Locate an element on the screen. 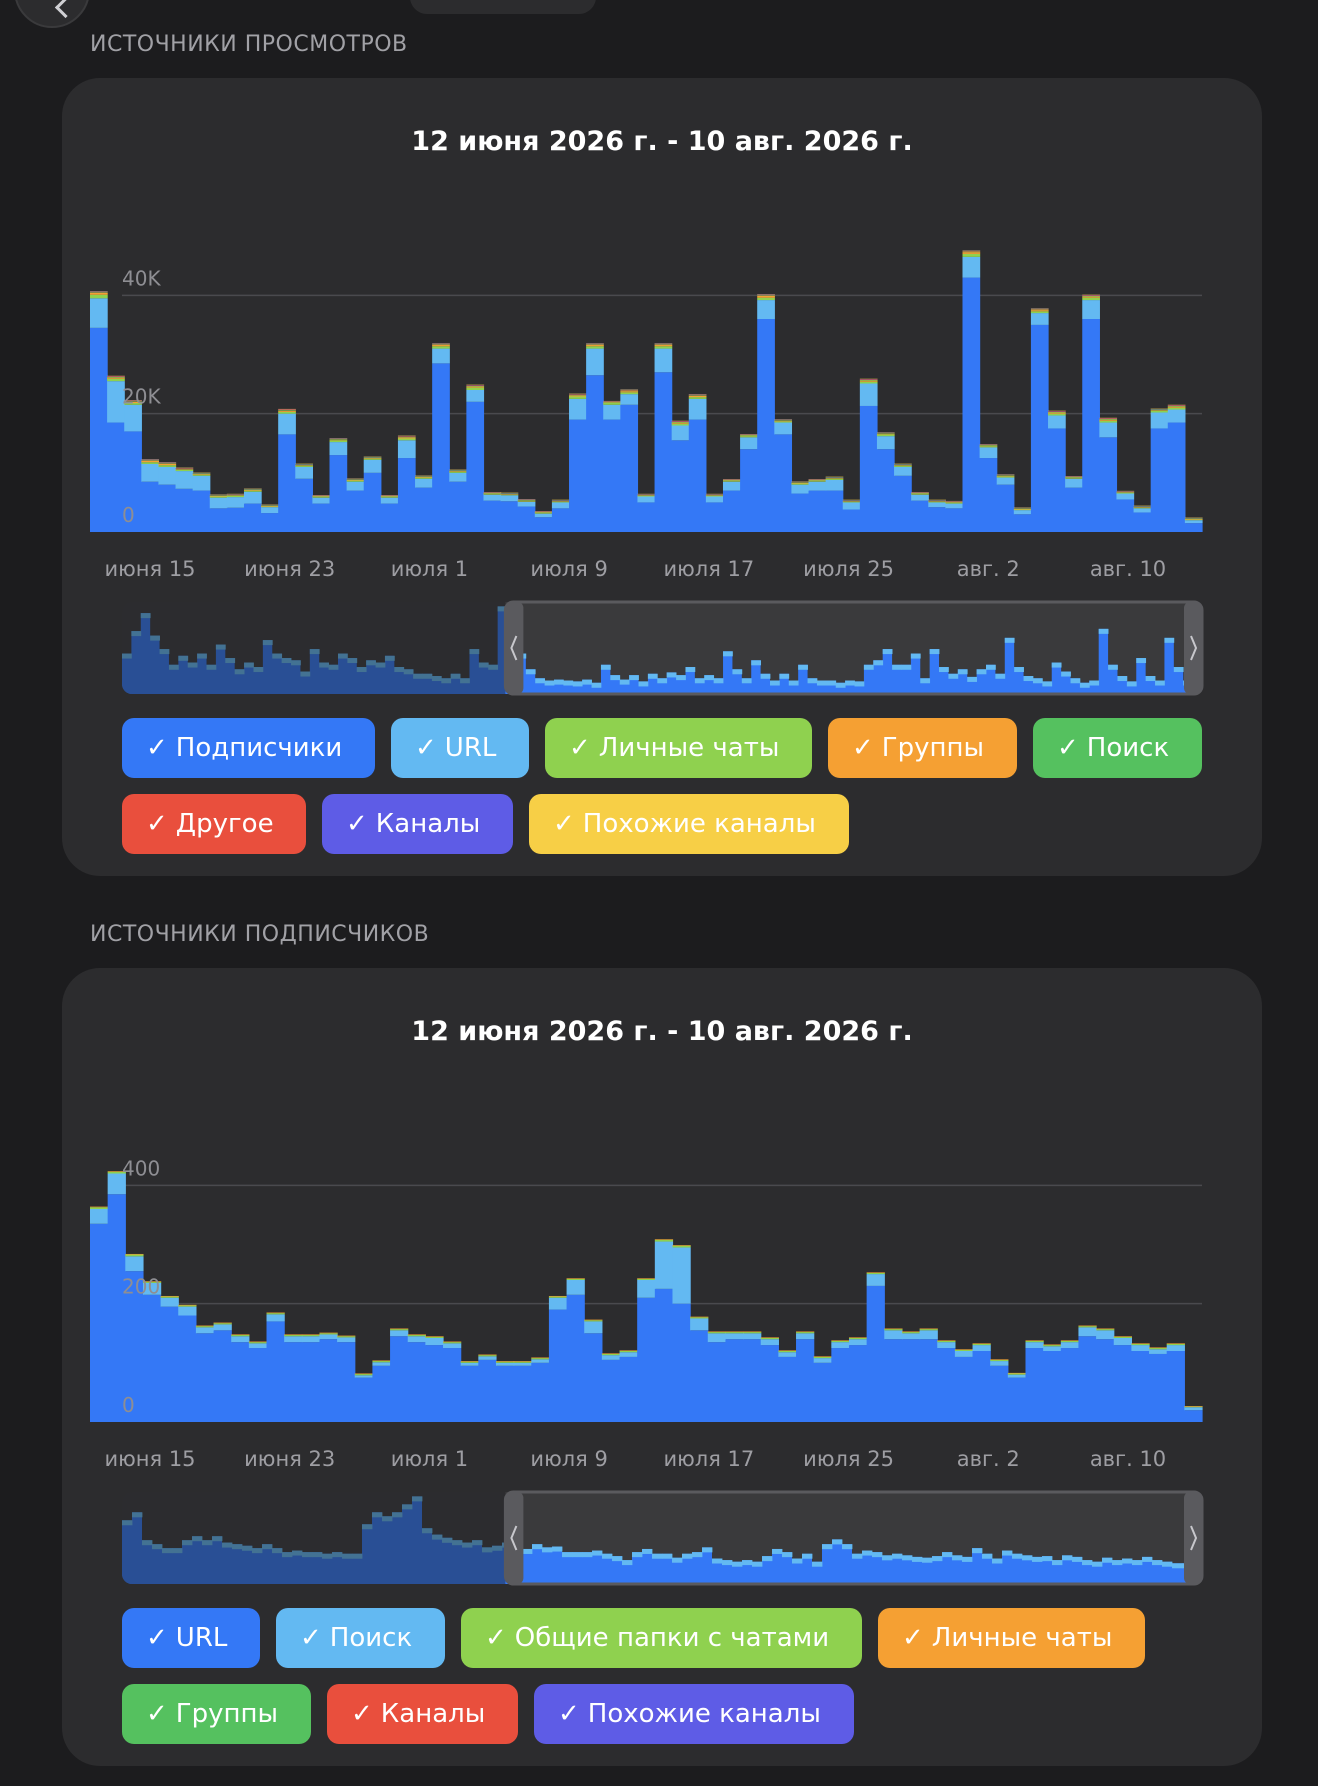 The width and height of the screenshot is (1318, 1786). segmented-control is located at coordinates (503, 7).